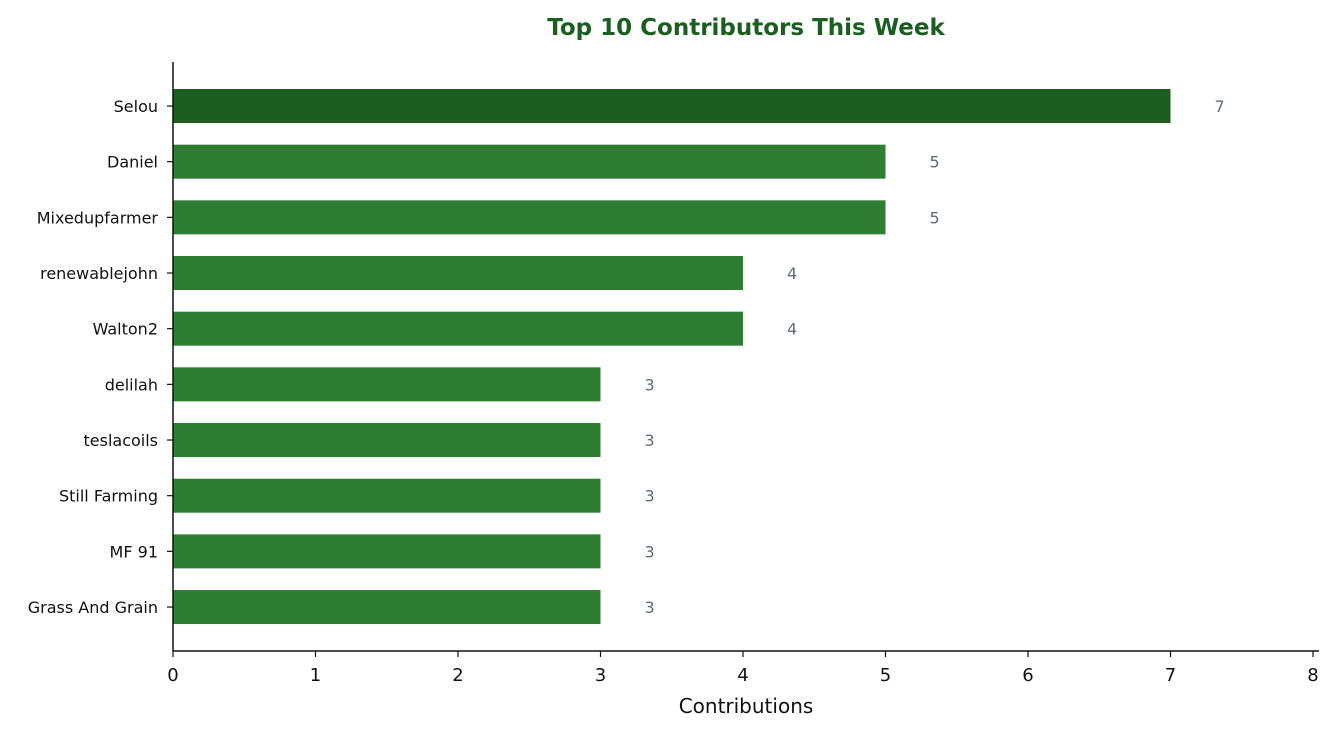 This screenshot has height=739, width=1335. I want to click on bar-walton2, so click(458, 328).